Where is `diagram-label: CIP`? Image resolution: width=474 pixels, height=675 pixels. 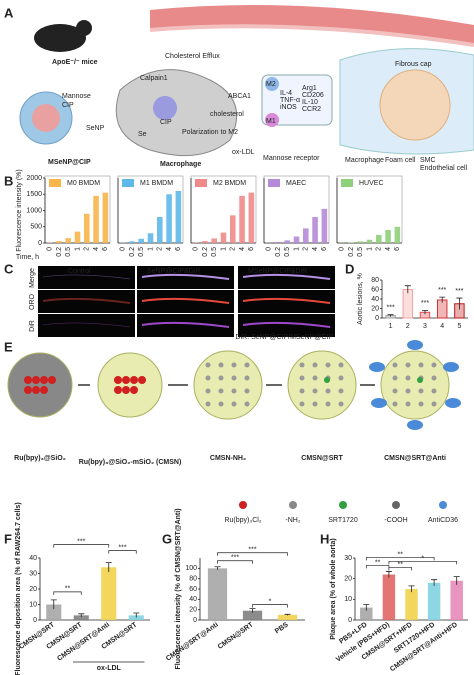
diagram-label: CIP is located at coordinates (166, 122).